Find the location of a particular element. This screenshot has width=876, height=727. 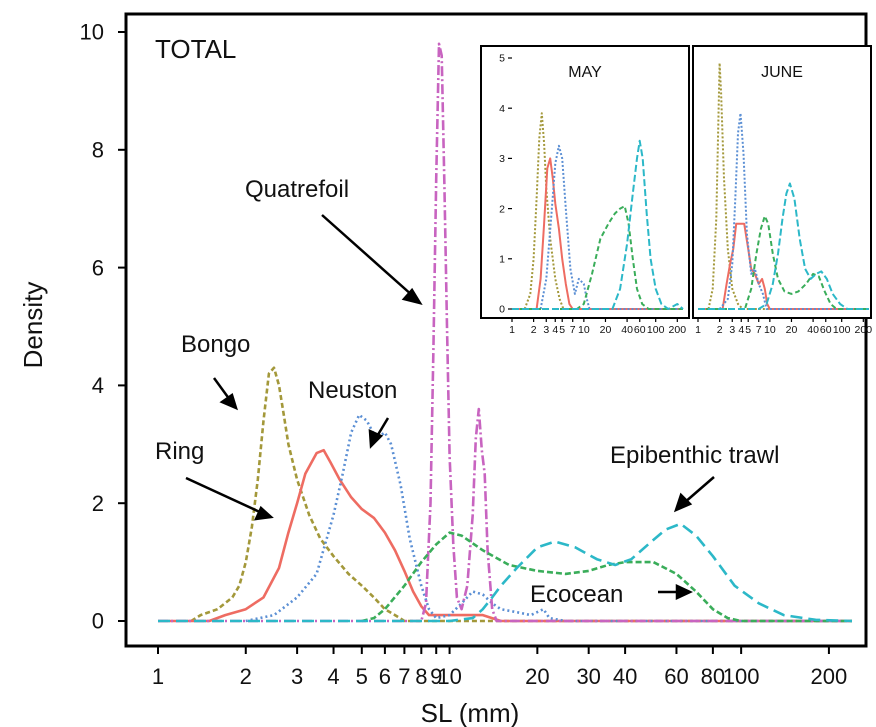

inset-june-series-epibenthic-trawl is located at coordinates (783, 246).